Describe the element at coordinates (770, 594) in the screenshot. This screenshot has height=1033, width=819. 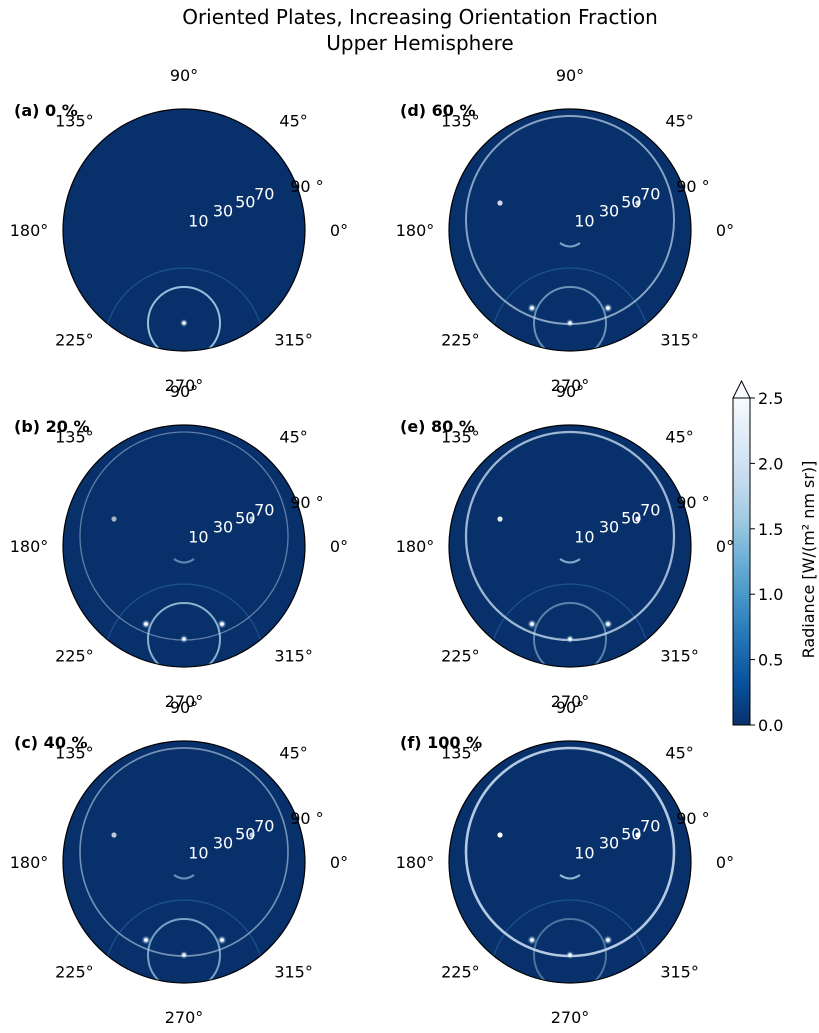
I see `colorbar-tick-label: 1.0` at that location.